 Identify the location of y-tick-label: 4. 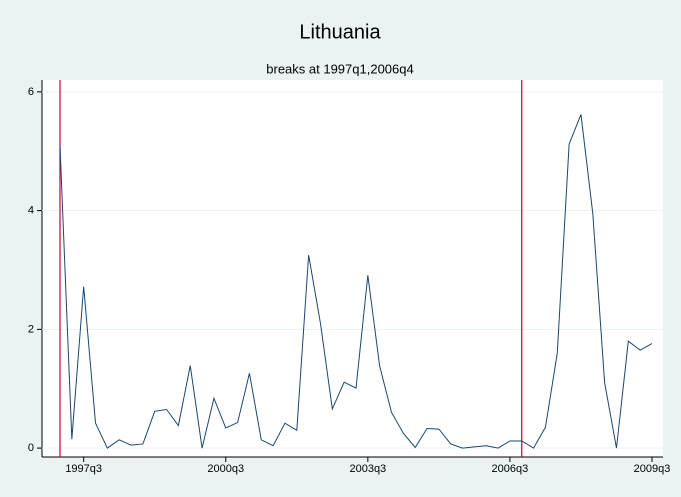
(31, 211).